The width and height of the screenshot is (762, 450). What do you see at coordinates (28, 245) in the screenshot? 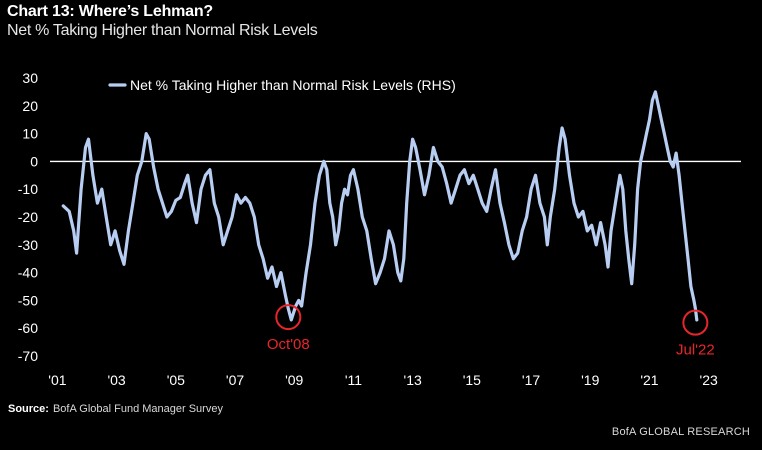
I see `y-tick-label: -30` at bounding box center [28, 245].